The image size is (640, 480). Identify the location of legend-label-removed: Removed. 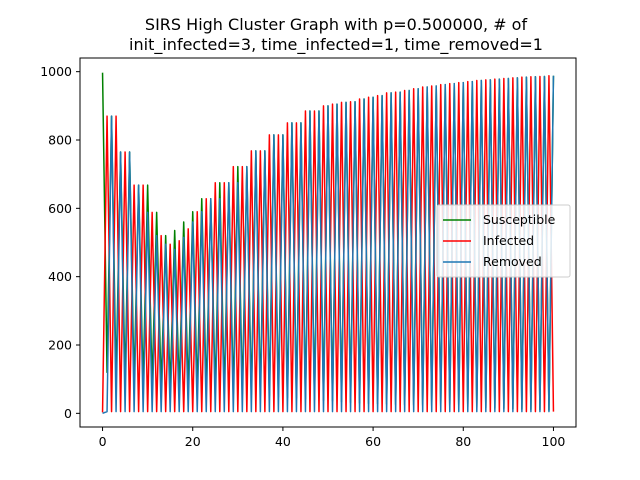
(512, 261).